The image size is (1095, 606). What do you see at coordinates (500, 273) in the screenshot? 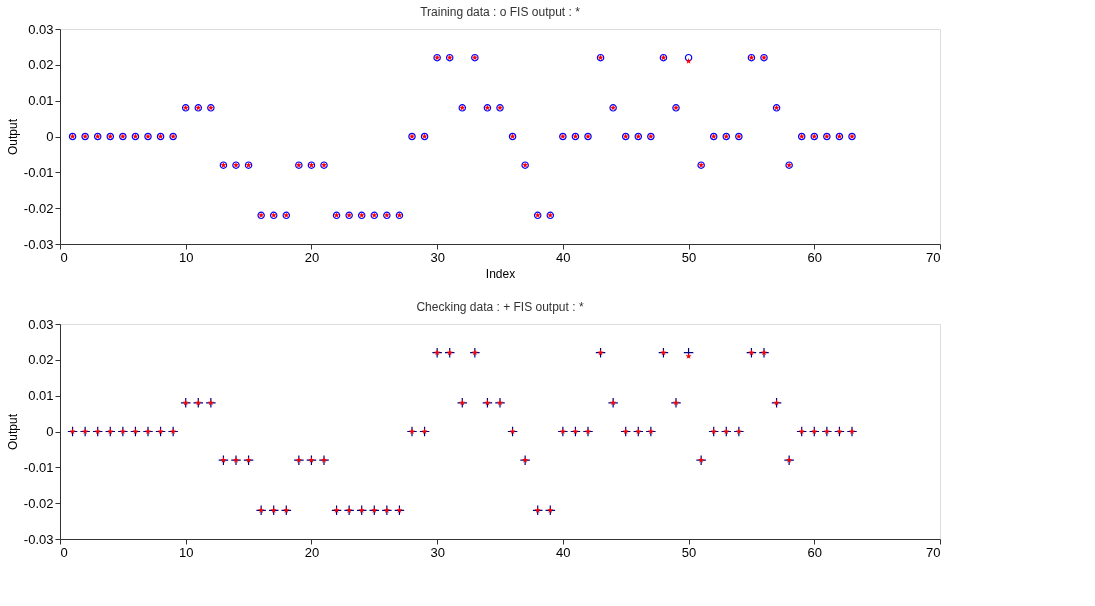
I see `x-axis-title: Index` at bounding box center [500, 273].